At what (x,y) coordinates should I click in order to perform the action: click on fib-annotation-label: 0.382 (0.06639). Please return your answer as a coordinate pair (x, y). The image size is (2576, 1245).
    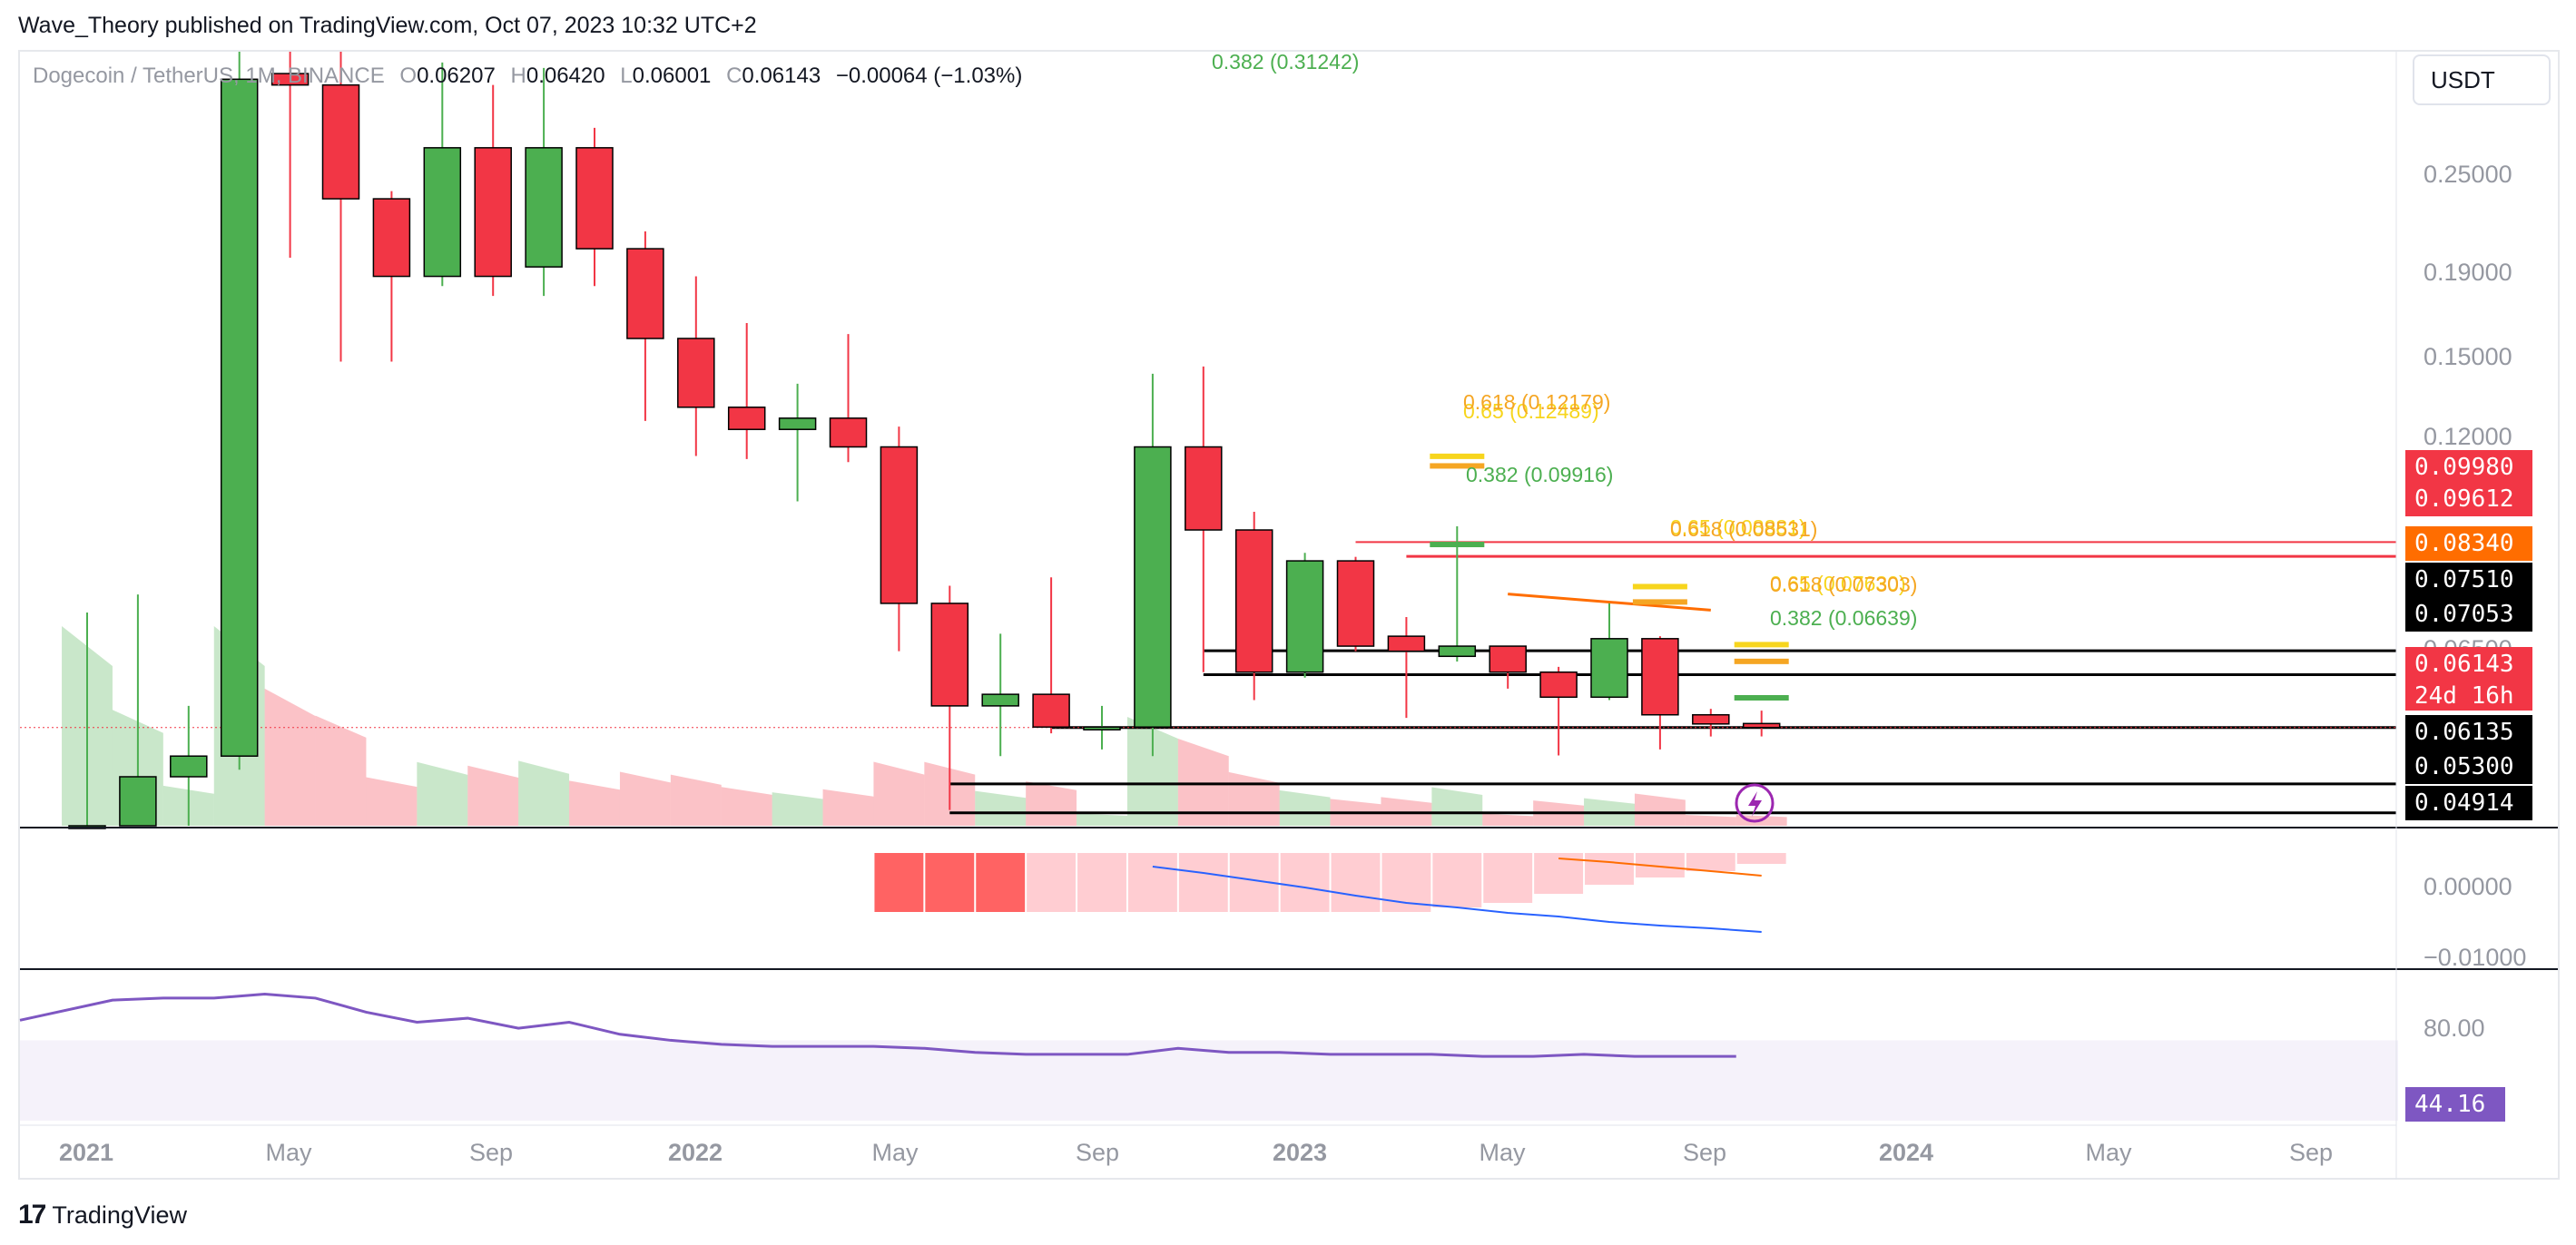
    Looking at the image, I should click on (1844, 618).